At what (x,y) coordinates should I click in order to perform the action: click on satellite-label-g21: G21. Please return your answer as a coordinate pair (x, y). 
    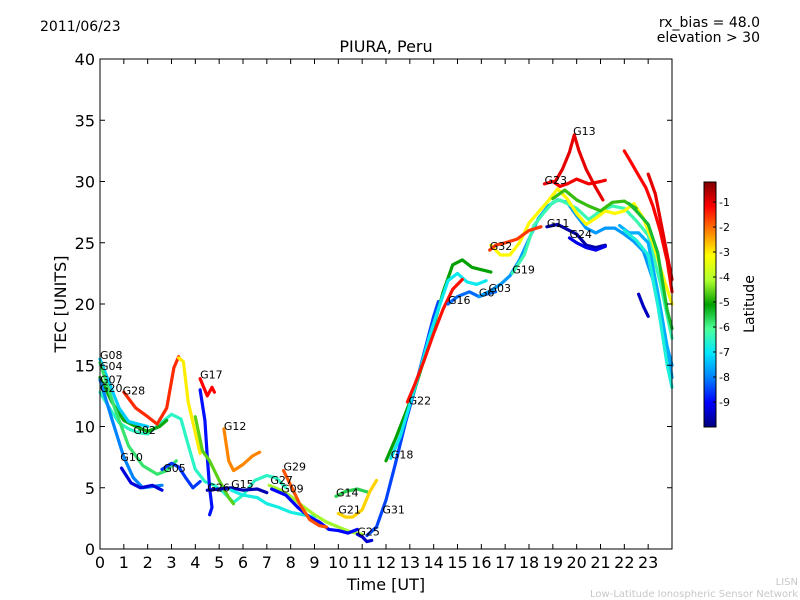
    Looking at the image, I should click on (349, 510).